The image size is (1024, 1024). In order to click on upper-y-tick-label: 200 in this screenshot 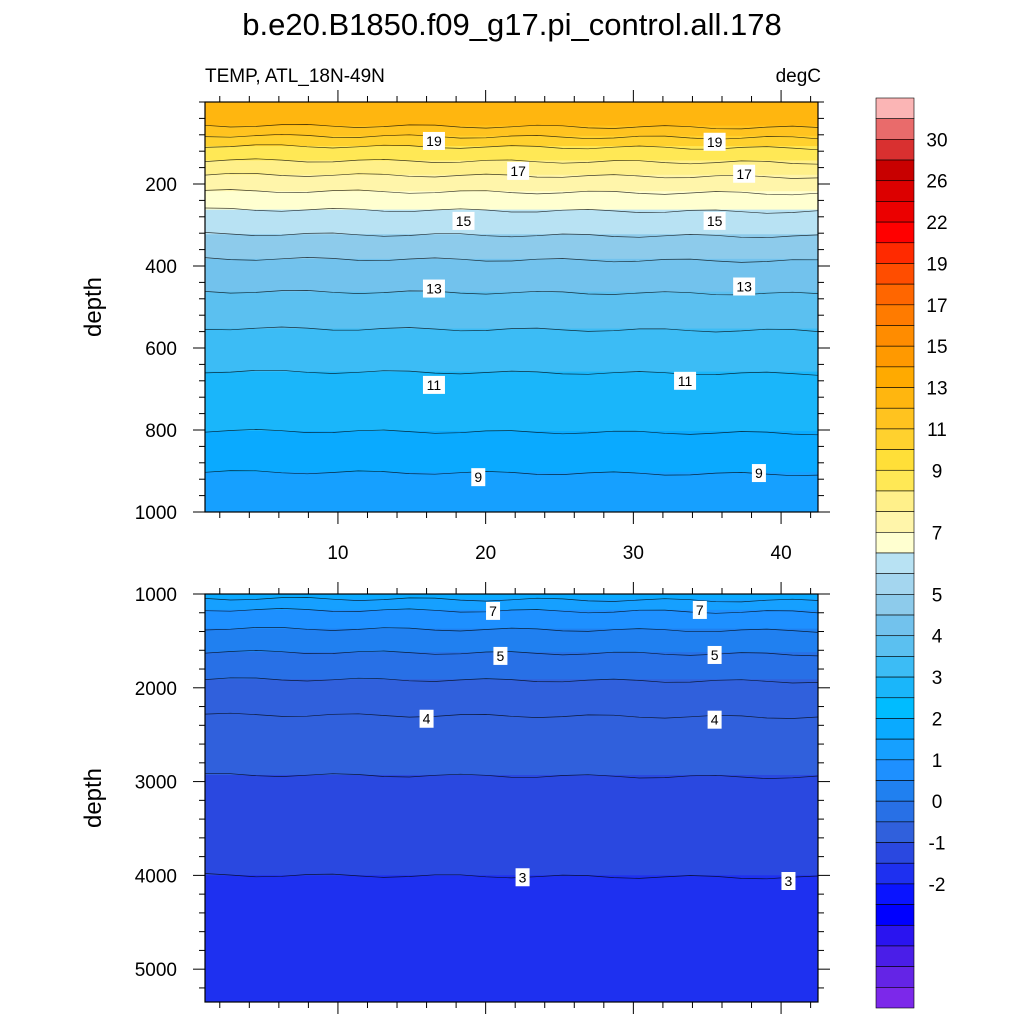, I will do `click(161, 185)`.